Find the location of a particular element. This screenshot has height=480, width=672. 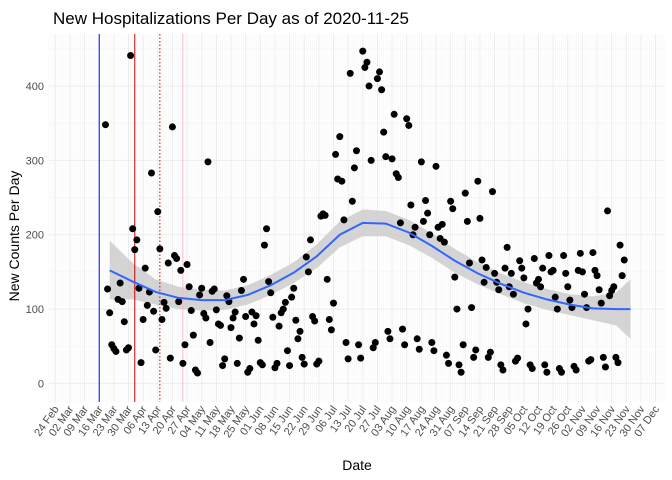

y-axis-ticks: 0 100 200 300 400 is located at coordinates (35, 235).